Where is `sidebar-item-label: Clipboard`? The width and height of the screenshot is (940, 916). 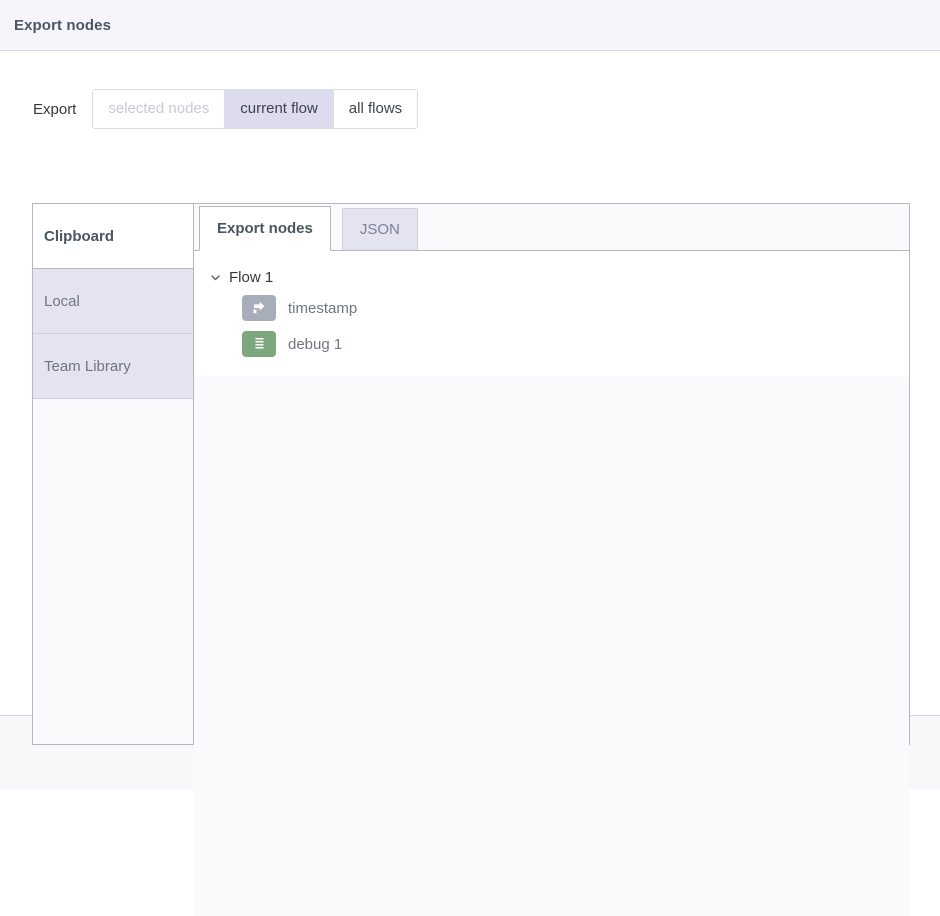
sidebar-item-label: Clipboard is located at coordinates (79, 236).